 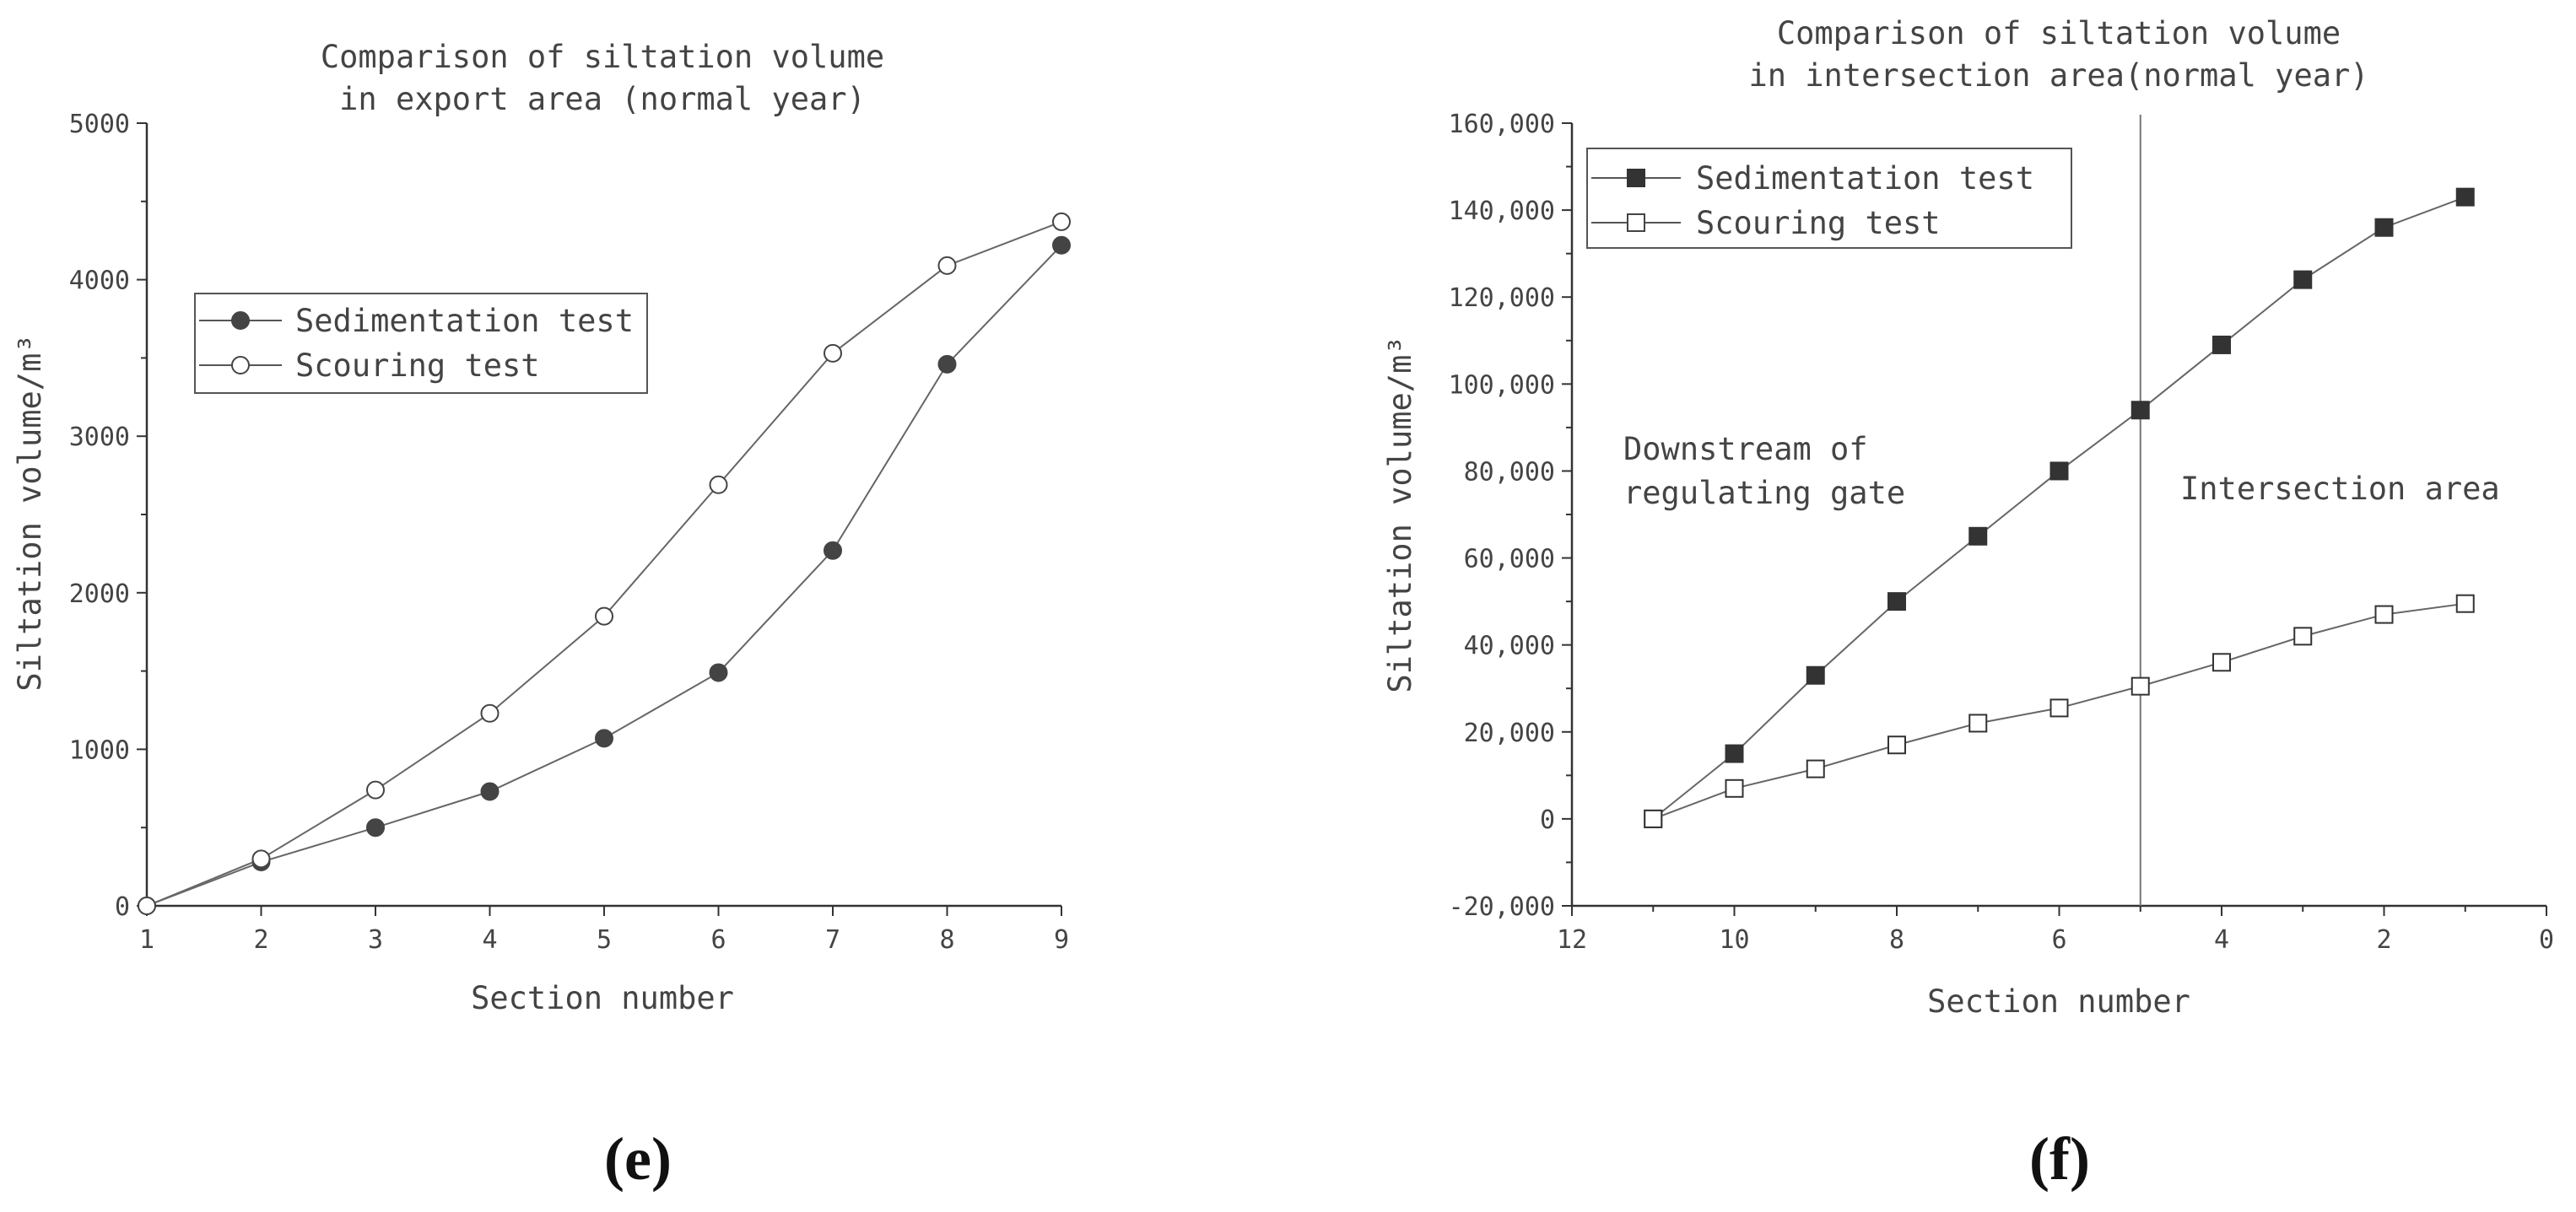 What do you see at coordinates (1061, 940) in the screenshot?
I see `x-tick-label: 9` at bounding box center [1061, 940].